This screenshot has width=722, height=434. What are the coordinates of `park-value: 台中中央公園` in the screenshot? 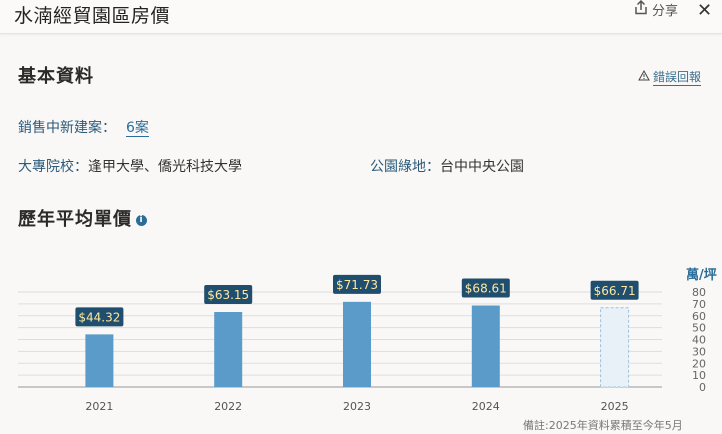 It's located at (482, 167).